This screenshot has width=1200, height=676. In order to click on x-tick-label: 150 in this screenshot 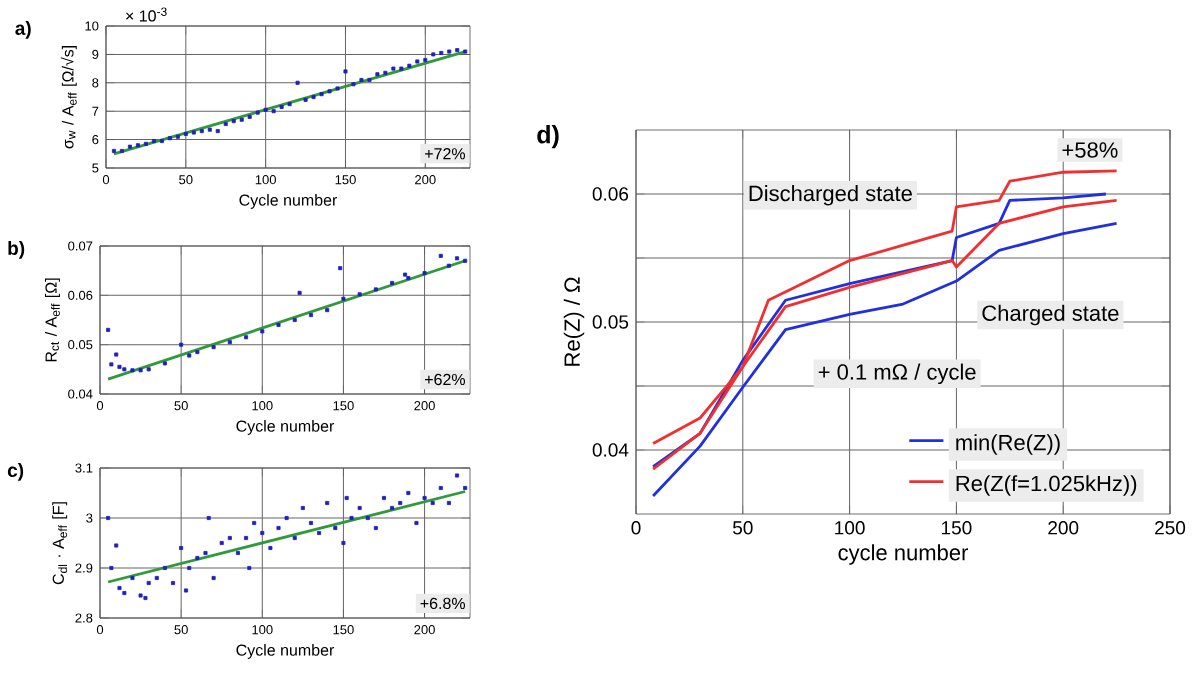, I will do `click(957, 528)`.